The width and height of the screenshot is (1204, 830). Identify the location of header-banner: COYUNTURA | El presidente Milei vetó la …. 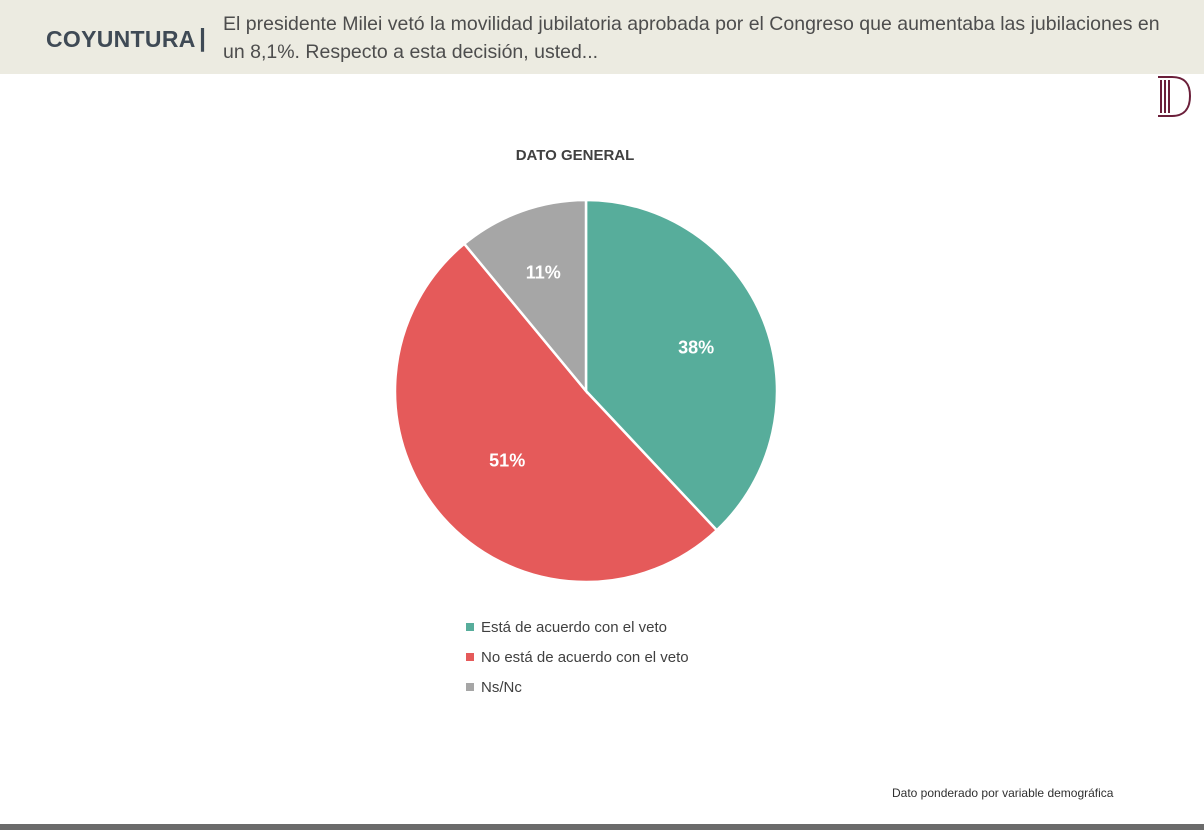
(602, 37).